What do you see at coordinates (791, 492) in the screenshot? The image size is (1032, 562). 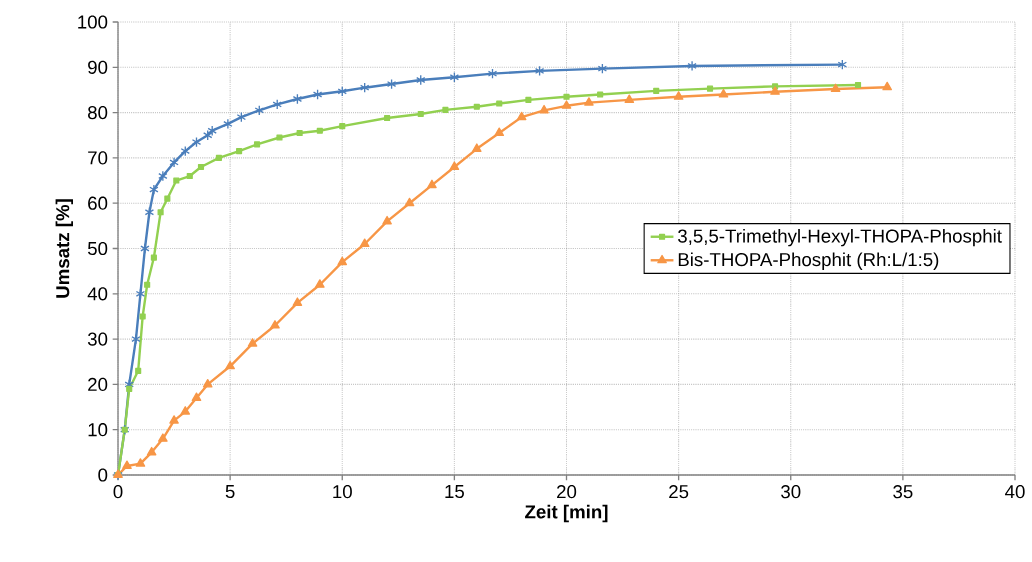 I see `x-tick-label: 30` at bounding box center [791, 492].